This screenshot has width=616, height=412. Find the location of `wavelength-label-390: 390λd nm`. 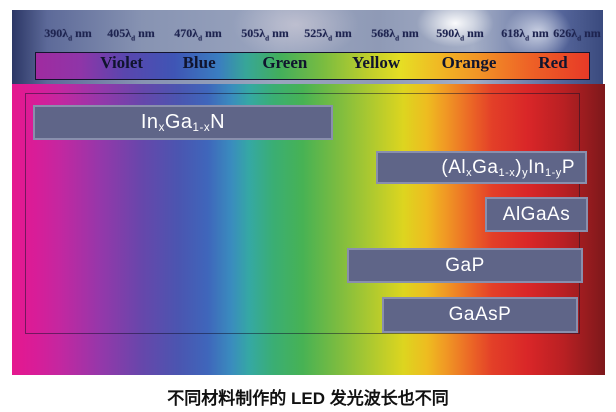

wavelength-label-390: 390λd nm is located at coordinates (68, 34).